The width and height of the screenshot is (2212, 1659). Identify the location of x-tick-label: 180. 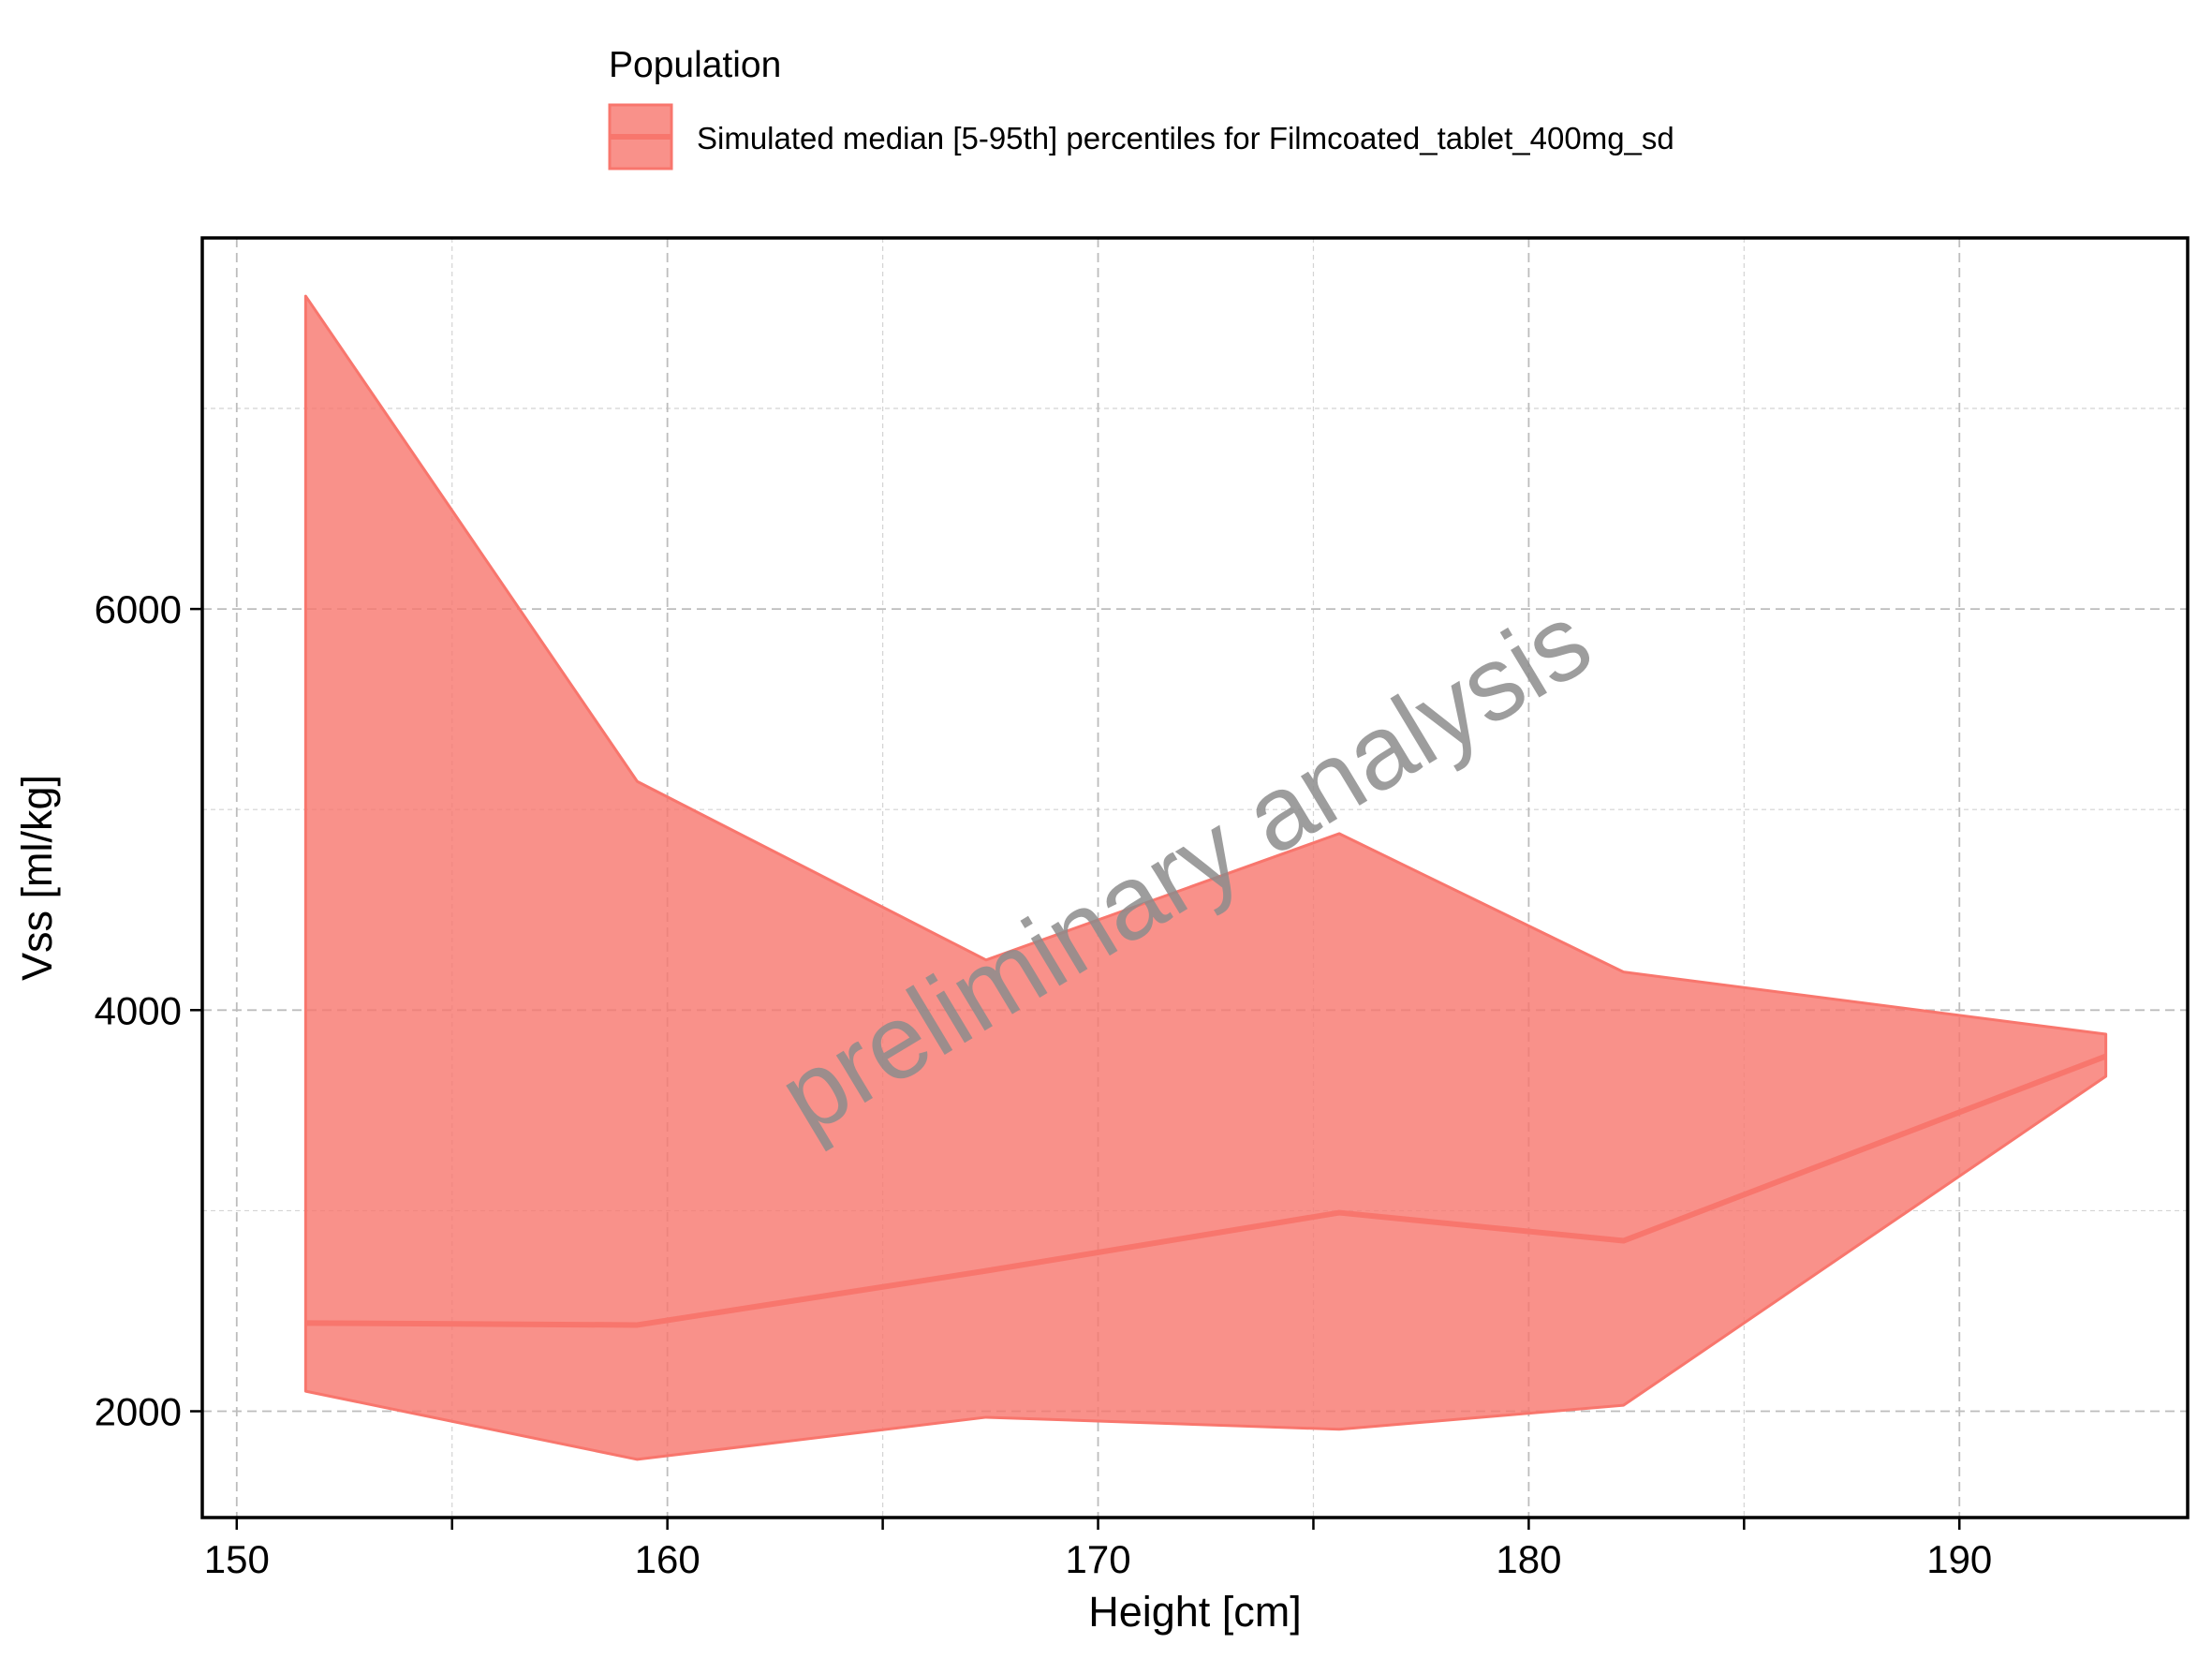
(1528, 1559).